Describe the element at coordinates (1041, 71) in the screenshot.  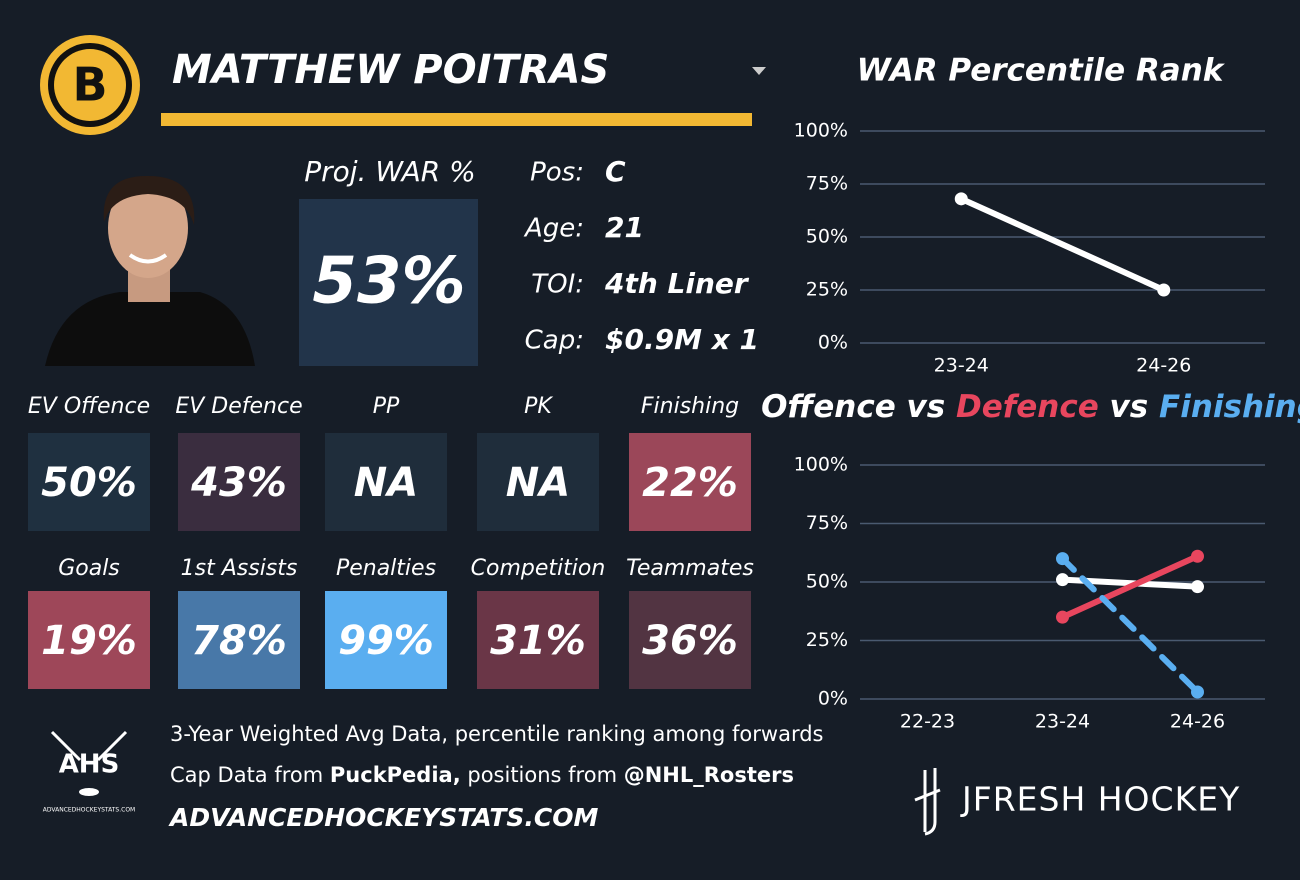
I see `chart-title: WAR Percentile Rank` at that location.